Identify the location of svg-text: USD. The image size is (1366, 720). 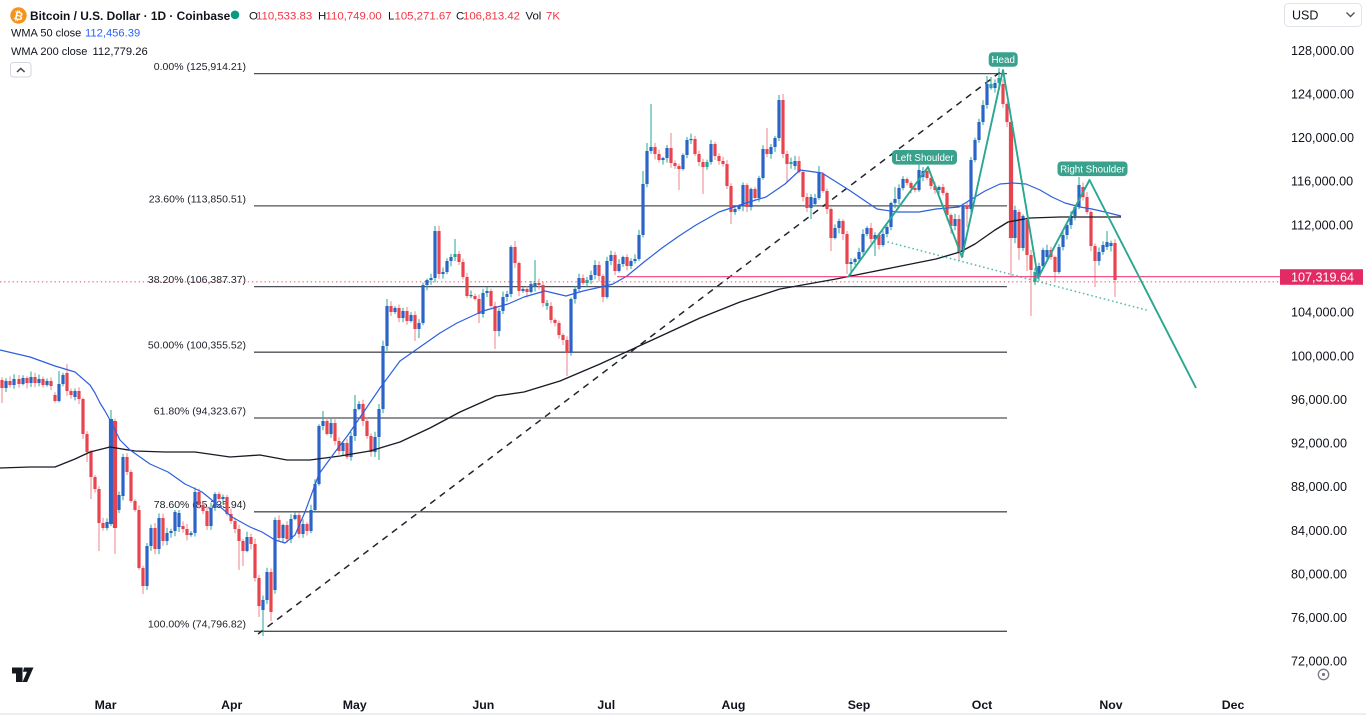
(1305, 15).